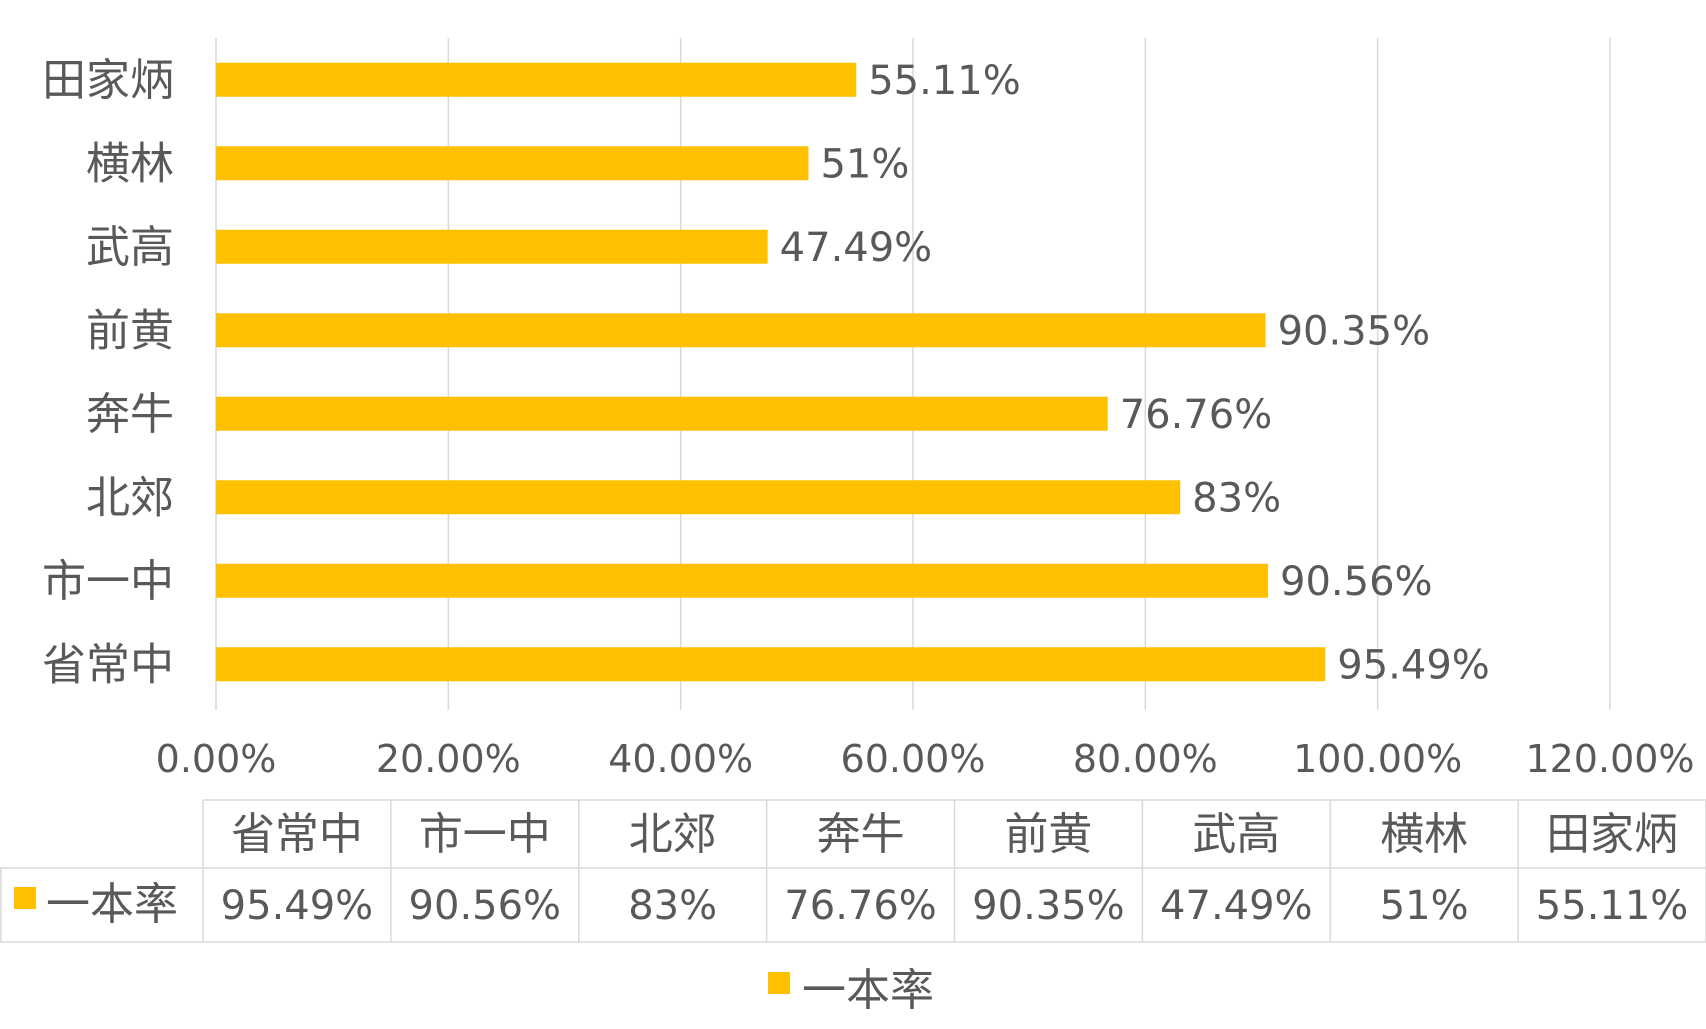  Describe the element at coordinates (25, 898) in the screenshot. I see `table-legend-swatch` at that location.